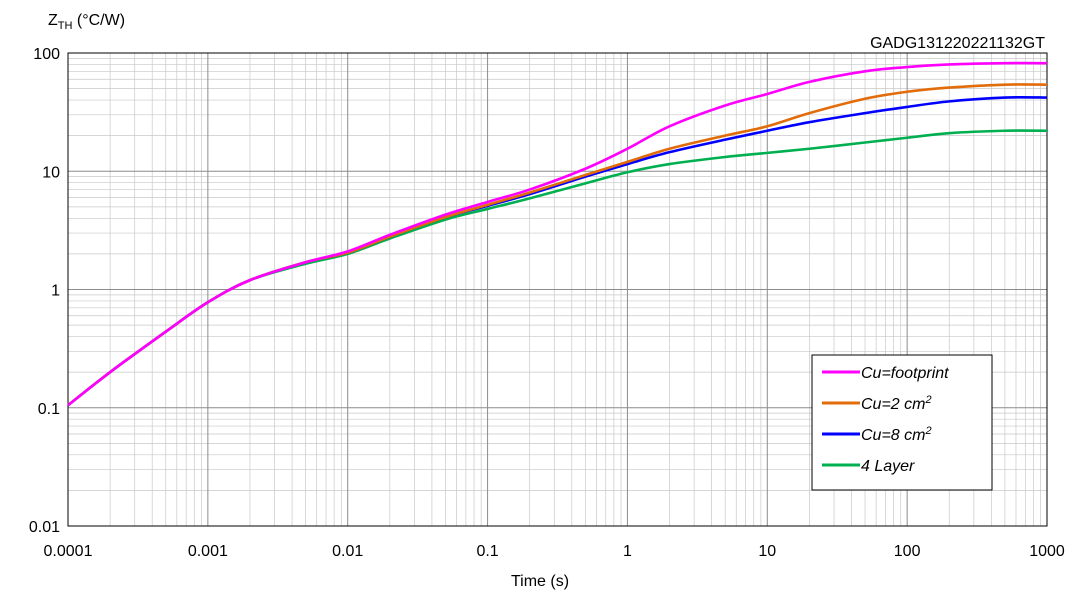 This screenshot has height=596, width=1082. I want to click on legend-label: 4 Layer, so click(888, 466).